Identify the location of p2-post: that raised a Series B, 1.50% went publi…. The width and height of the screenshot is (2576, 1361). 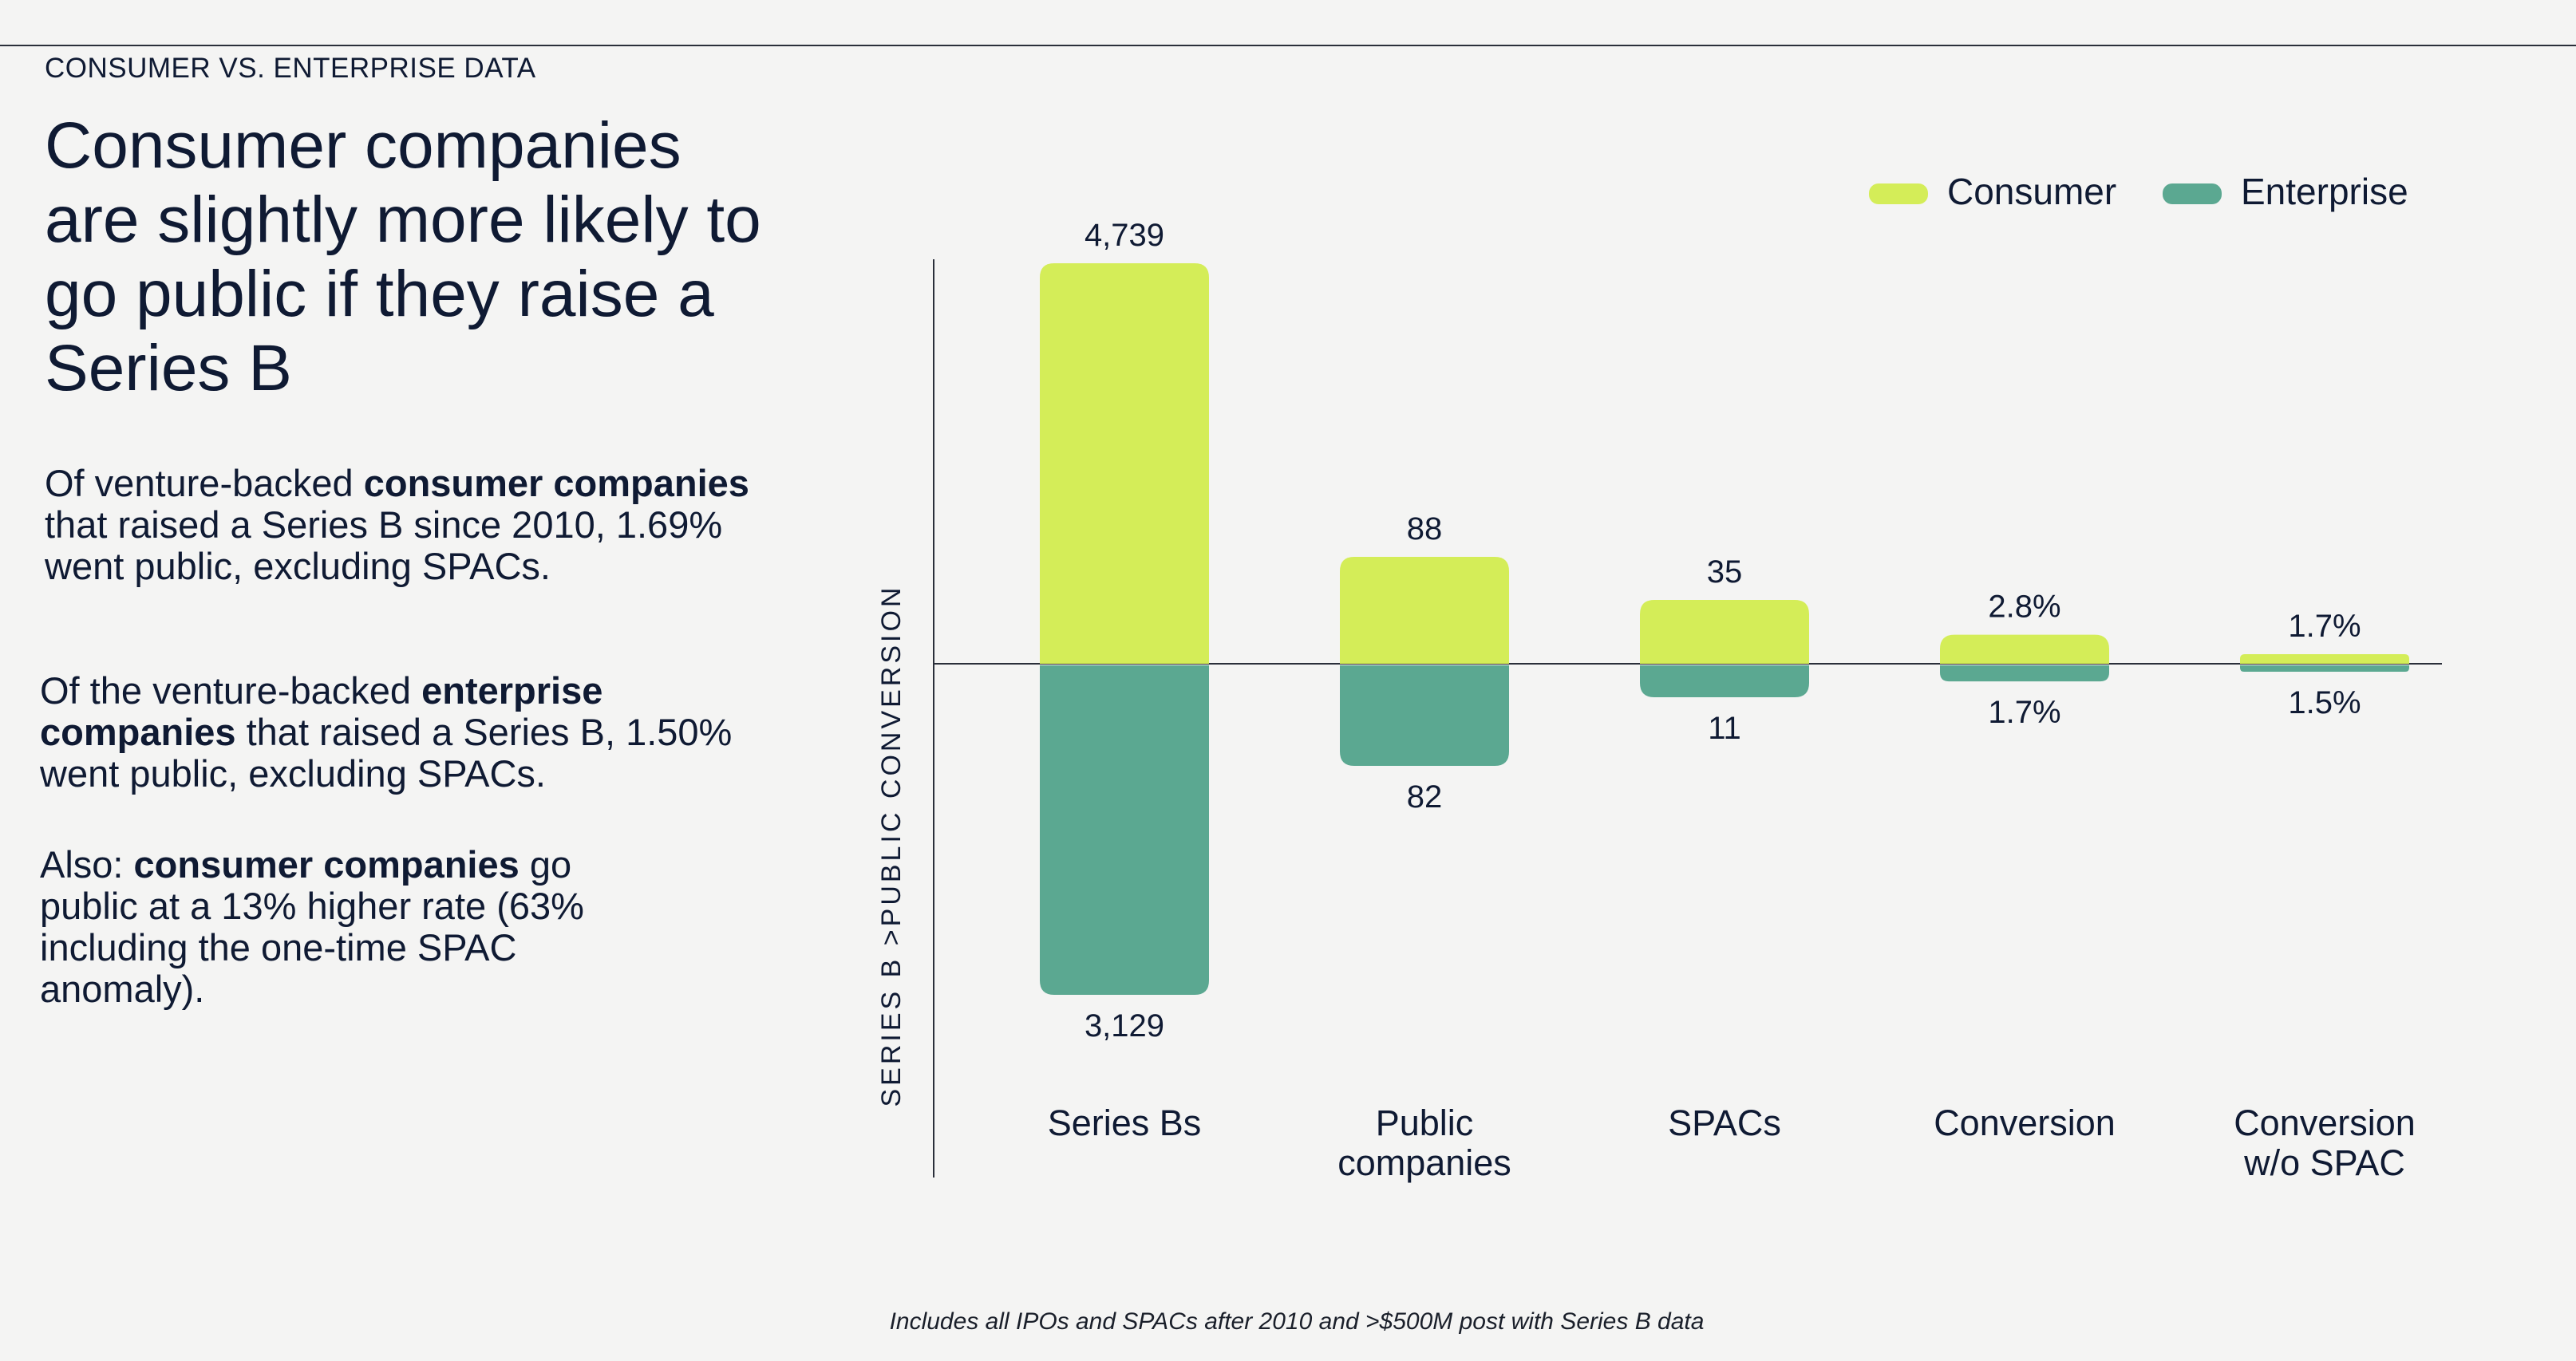
(386, 753).